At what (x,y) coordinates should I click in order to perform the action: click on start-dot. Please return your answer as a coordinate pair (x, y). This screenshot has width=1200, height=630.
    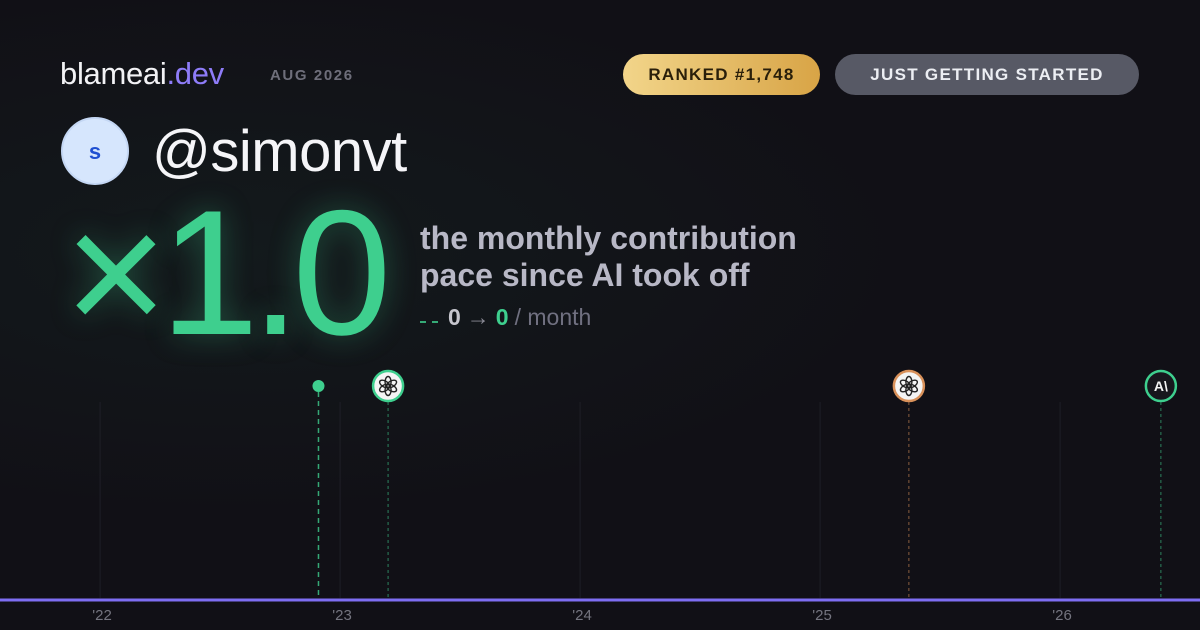
    Looking at the image, I should click on (318, 386).